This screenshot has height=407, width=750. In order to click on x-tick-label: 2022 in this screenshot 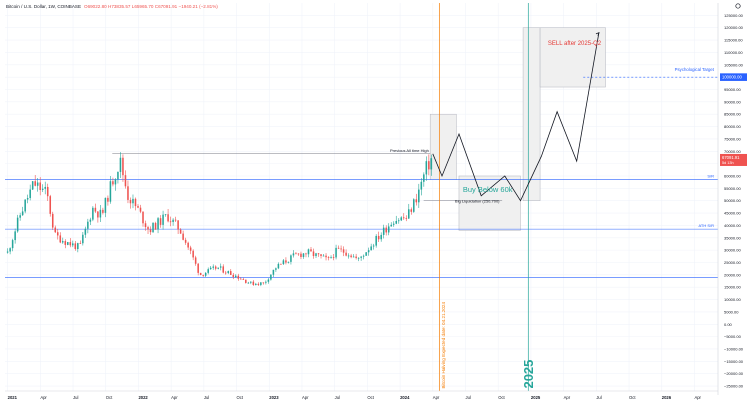, I will do `click(143, 397)`.